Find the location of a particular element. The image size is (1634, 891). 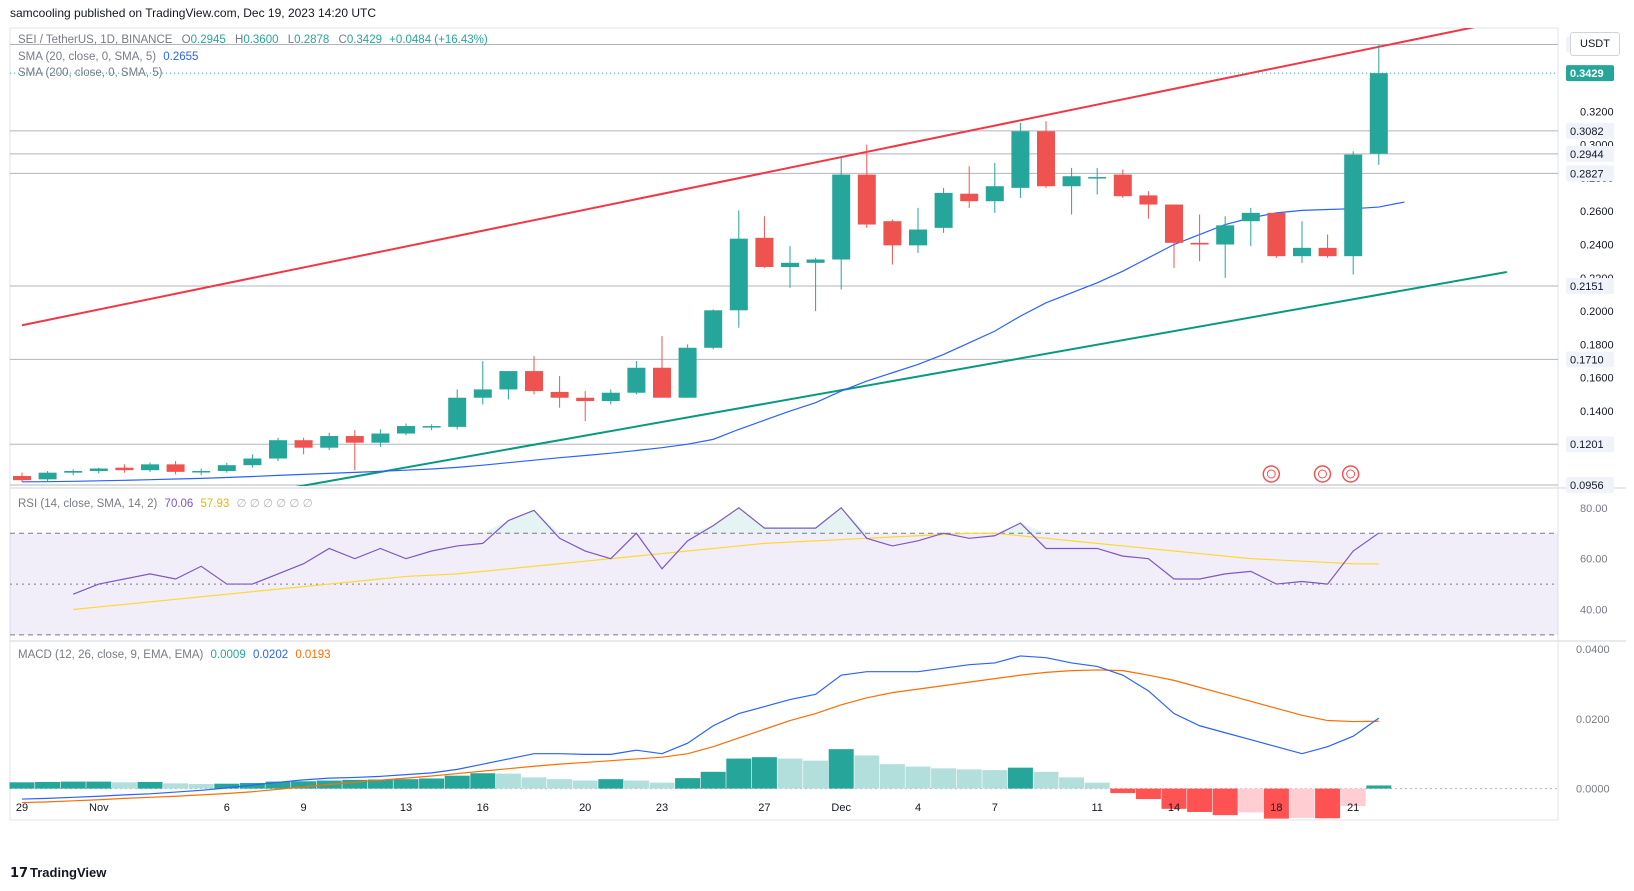

price-tick-label: 0.3200 is located at coordinates (1597, 112).